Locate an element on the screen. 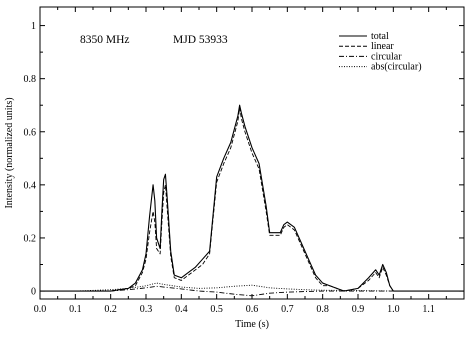  x-axis-label: Time (s) is located at coordinates (252, 324).